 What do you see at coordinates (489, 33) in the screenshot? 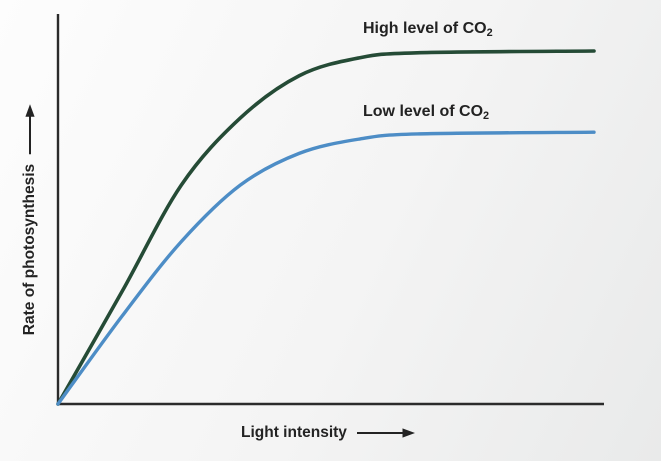
I see `series-label-high-subscript: 2` at bounding box center [489, 33].